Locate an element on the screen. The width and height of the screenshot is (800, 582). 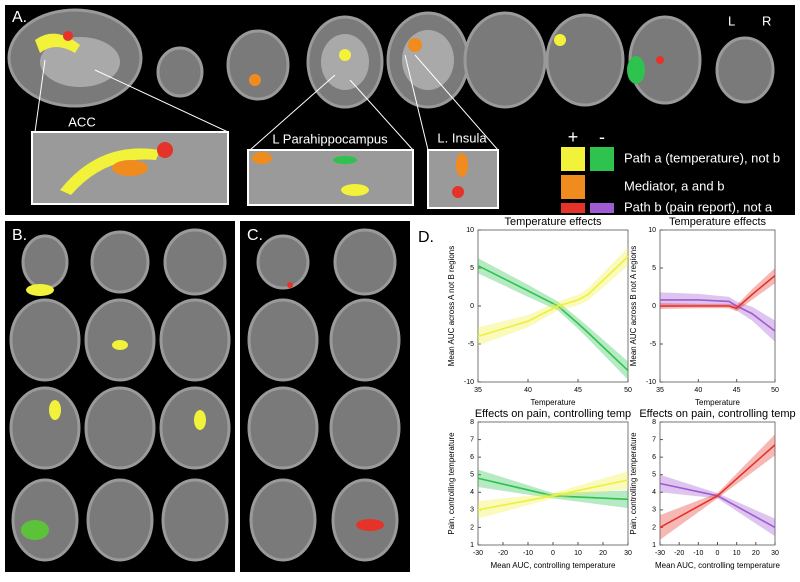
inset is located at coordinates (330, 177).